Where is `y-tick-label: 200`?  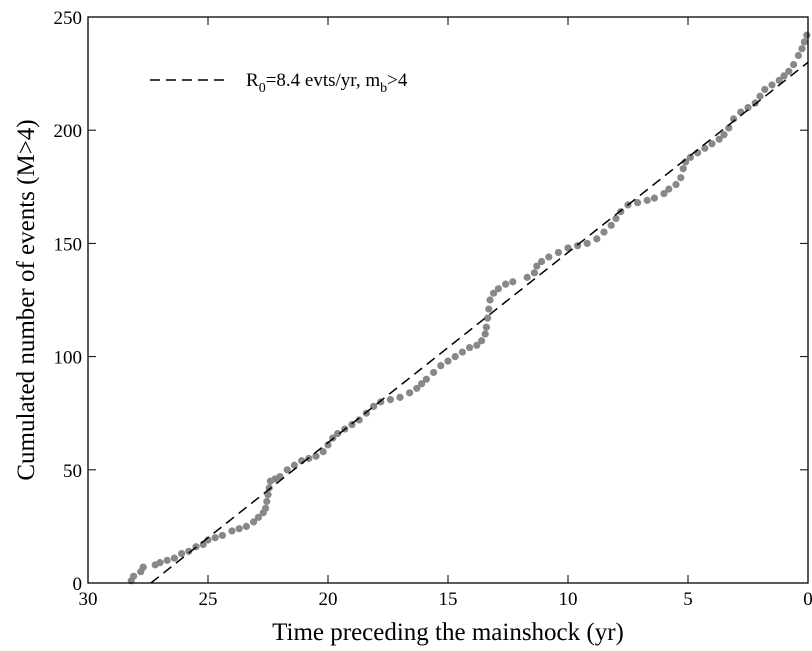 y-tick-label: 200 is located at coordinates (68, 131).